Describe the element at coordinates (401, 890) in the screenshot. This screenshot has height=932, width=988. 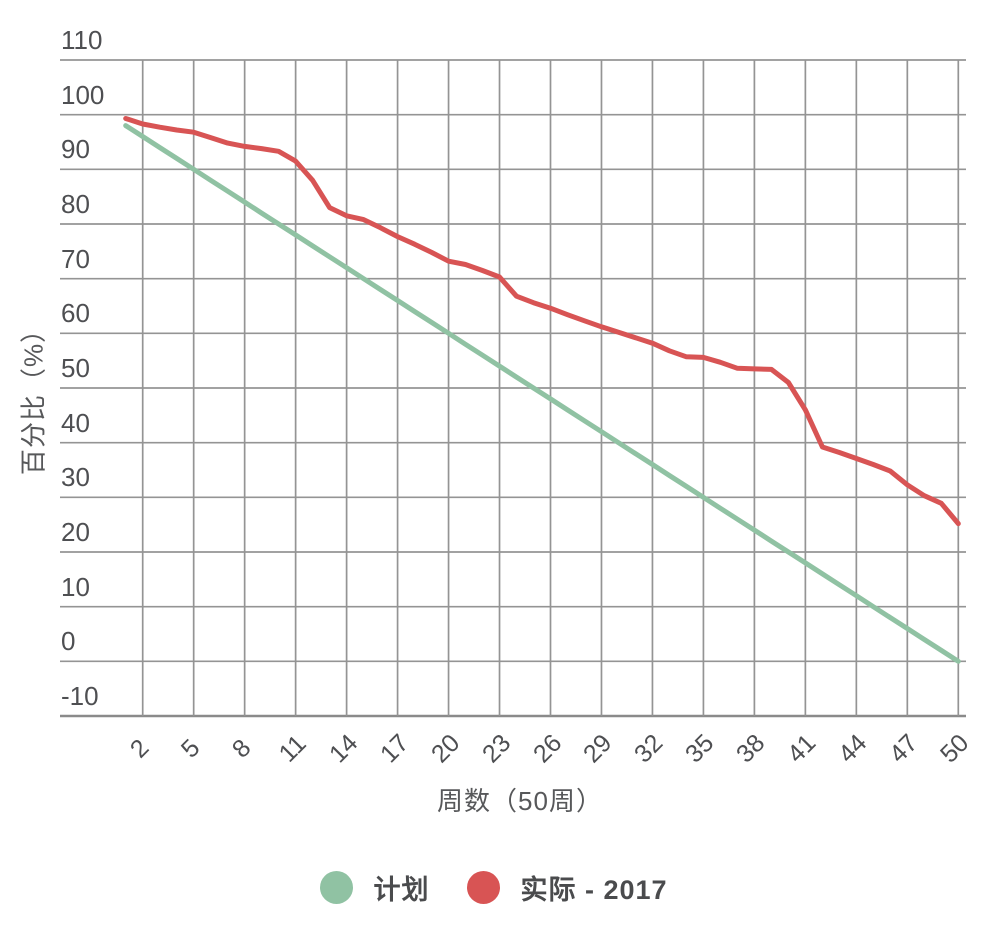
I see `plan-series-label: 计划` at that location.